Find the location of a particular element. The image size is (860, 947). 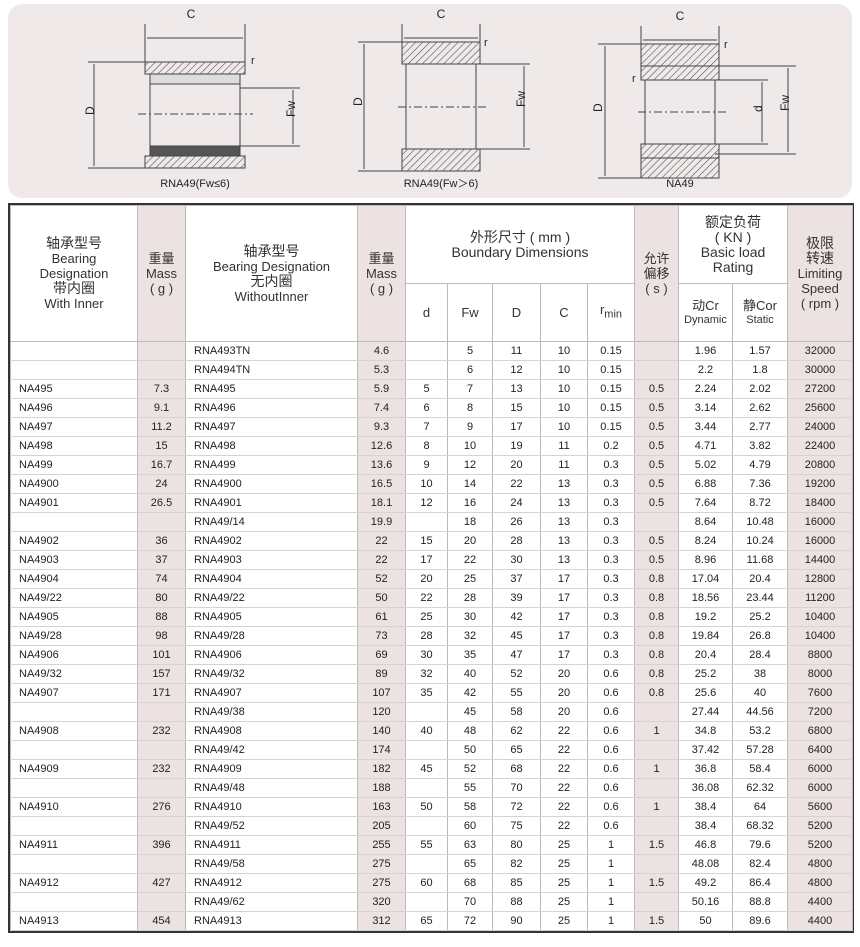

table-row: RNA493TN 4.6 5 11 10 0.15 1.96 1.57 32000 is located at coordinates (431, 351).